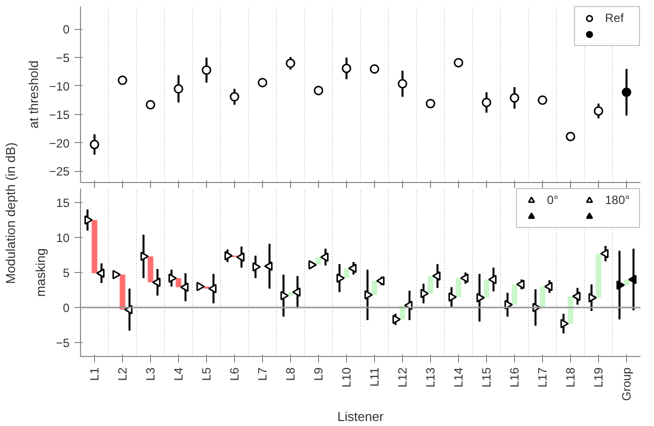 The image size is (654, 426). Describe the element at coordinates (10, 213) in the screenshot. I see `text: Modulation depth (in dB)` at that location.